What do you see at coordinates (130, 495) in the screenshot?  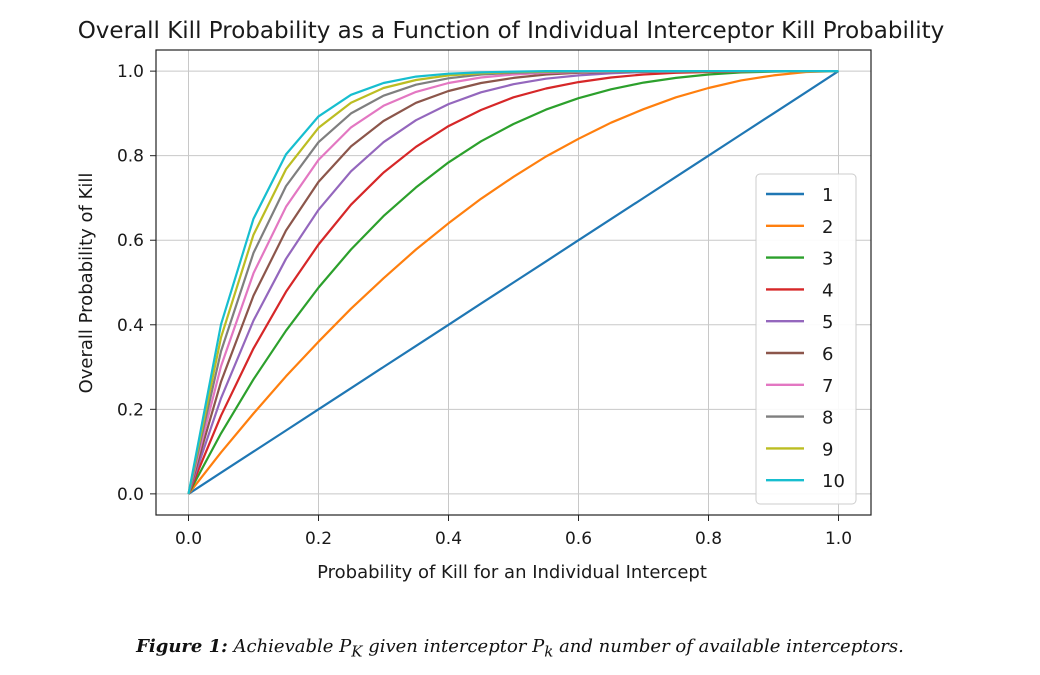 I see `y-tick-label: 0.0` at bounding box center [130, 495].